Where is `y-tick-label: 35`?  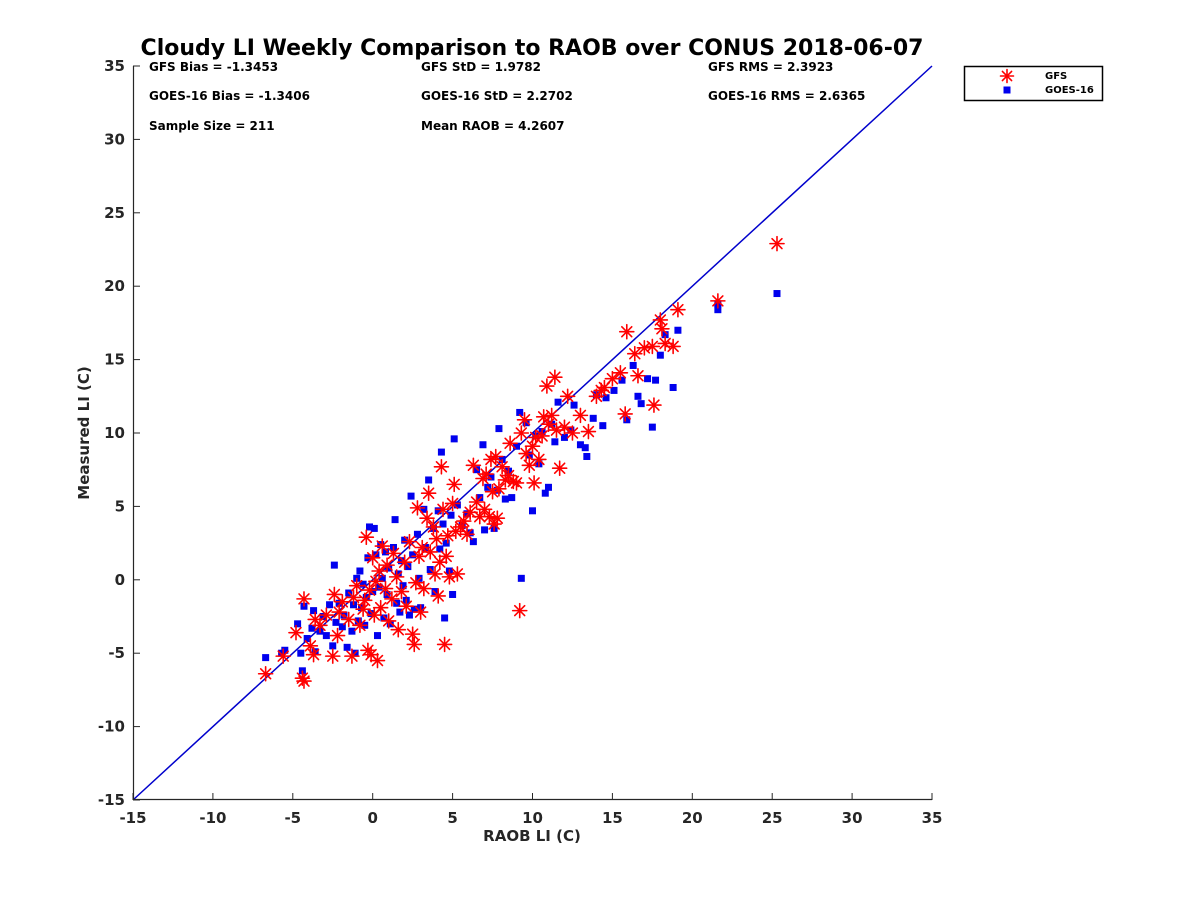
y-tick-label: 35 is located at coordinates (114, 66).